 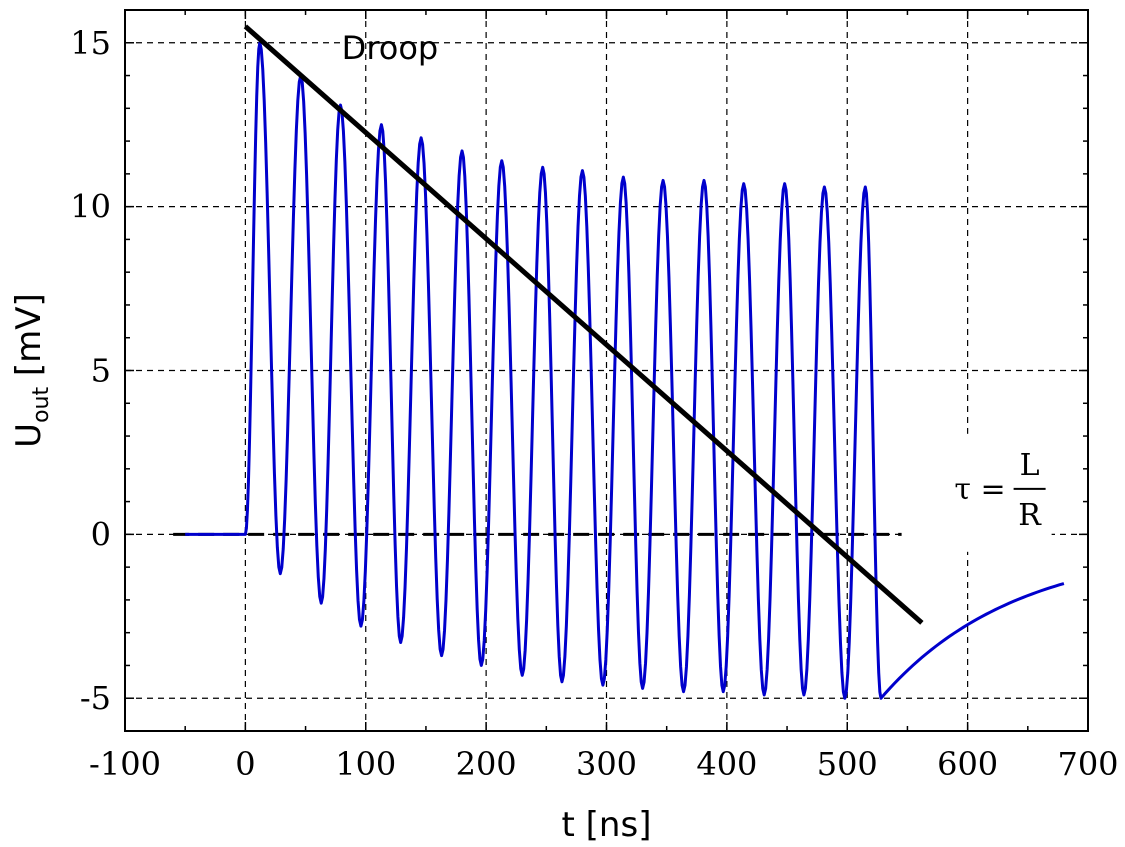 I want to click on tau-formula-numerator: L, so click(x=1030, y=465).